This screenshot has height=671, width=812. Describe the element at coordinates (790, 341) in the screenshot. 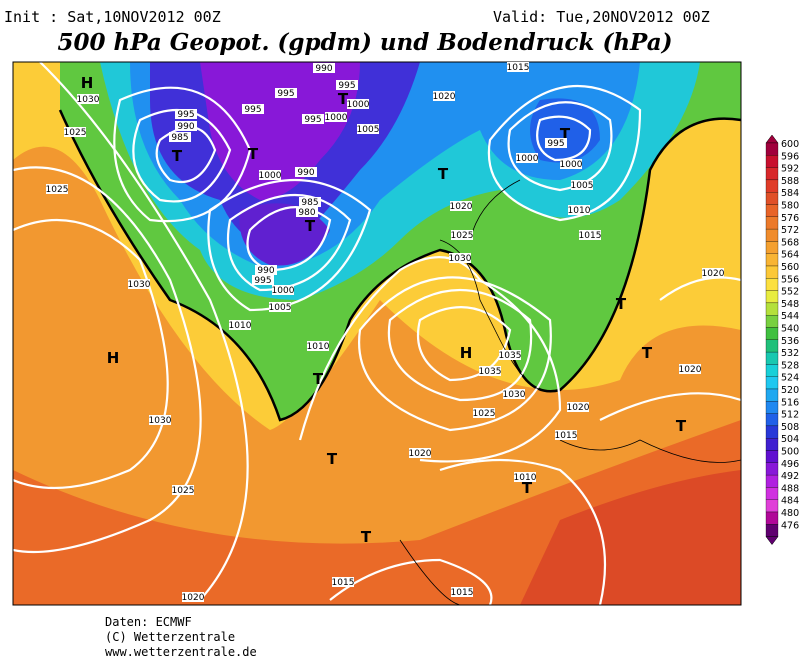

I see `colorbar-label: 536` at that location.